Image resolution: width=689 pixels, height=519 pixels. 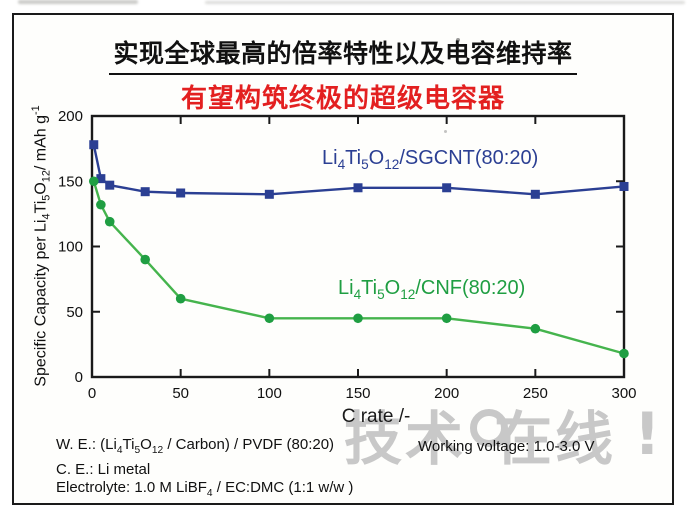 I want to click on y-tick-label: 100, so click(x=70, y=247).